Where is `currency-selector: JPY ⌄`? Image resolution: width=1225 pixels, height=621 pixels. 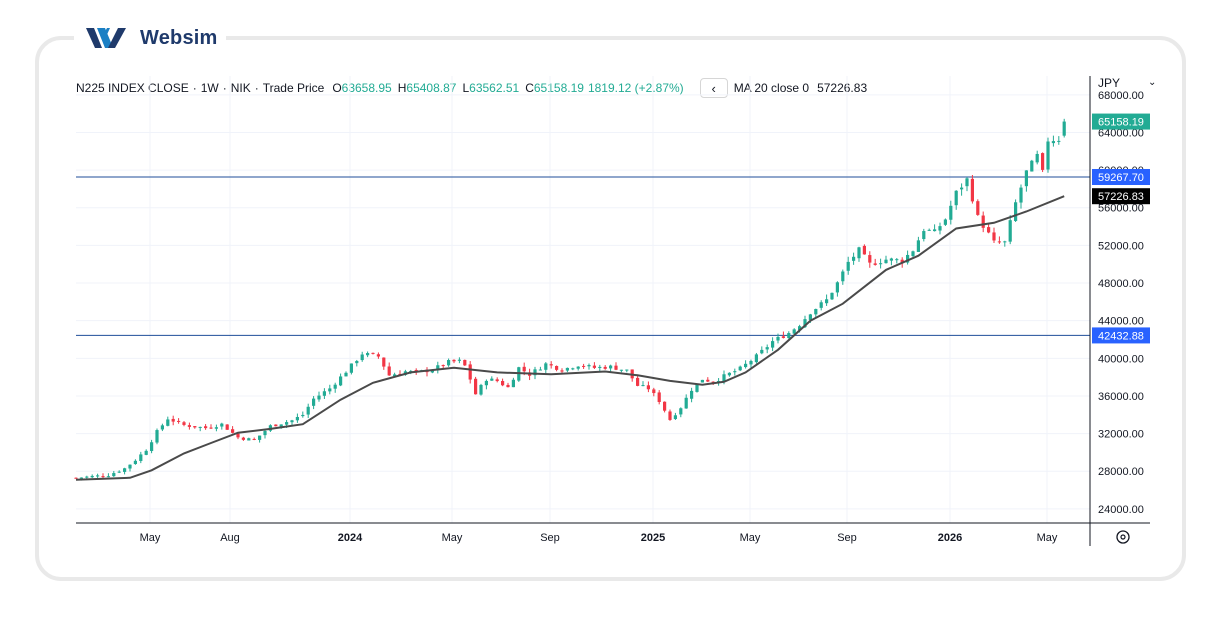 currency-selector: JPY ⌄ is located at coordinates (1127, 83).